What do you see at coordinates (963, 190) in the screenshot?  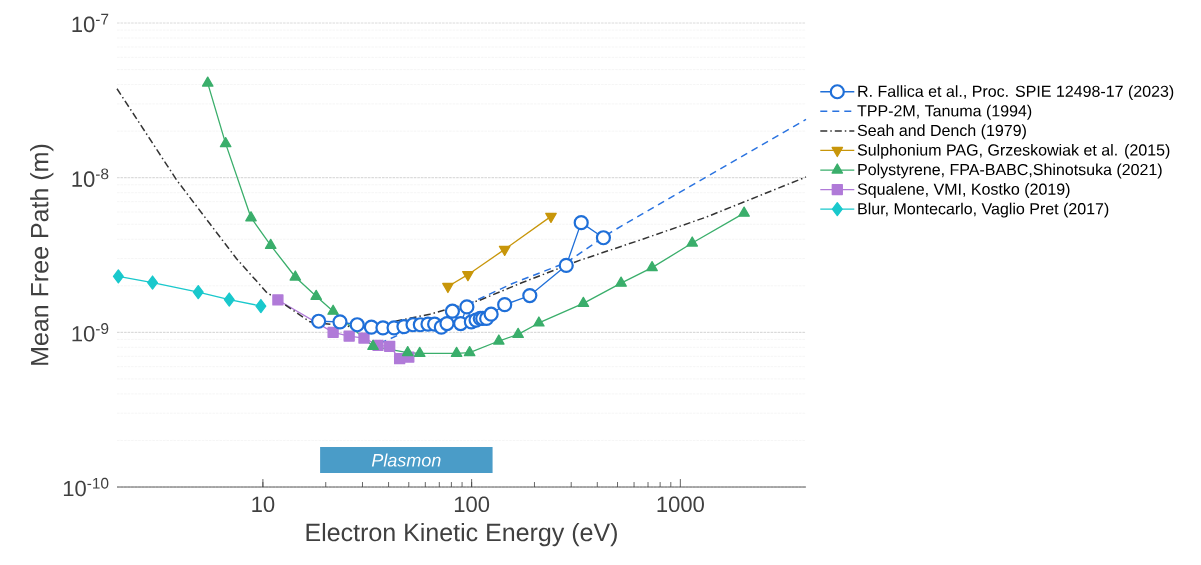 I see `legend-label: Squalene, VMI, Kostko (2019)` at bounding box center [963, 190].